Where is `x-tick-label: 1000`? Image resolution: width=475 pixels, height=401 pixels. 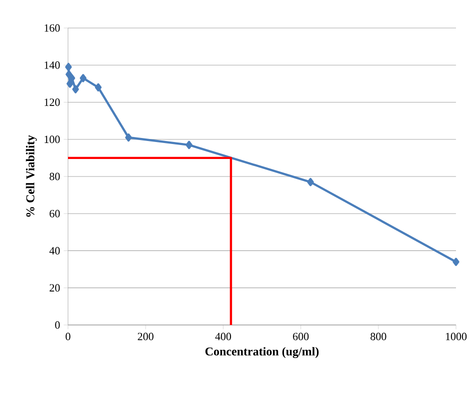
x-tick-label: 1000 is located at coordinates (456, 336).